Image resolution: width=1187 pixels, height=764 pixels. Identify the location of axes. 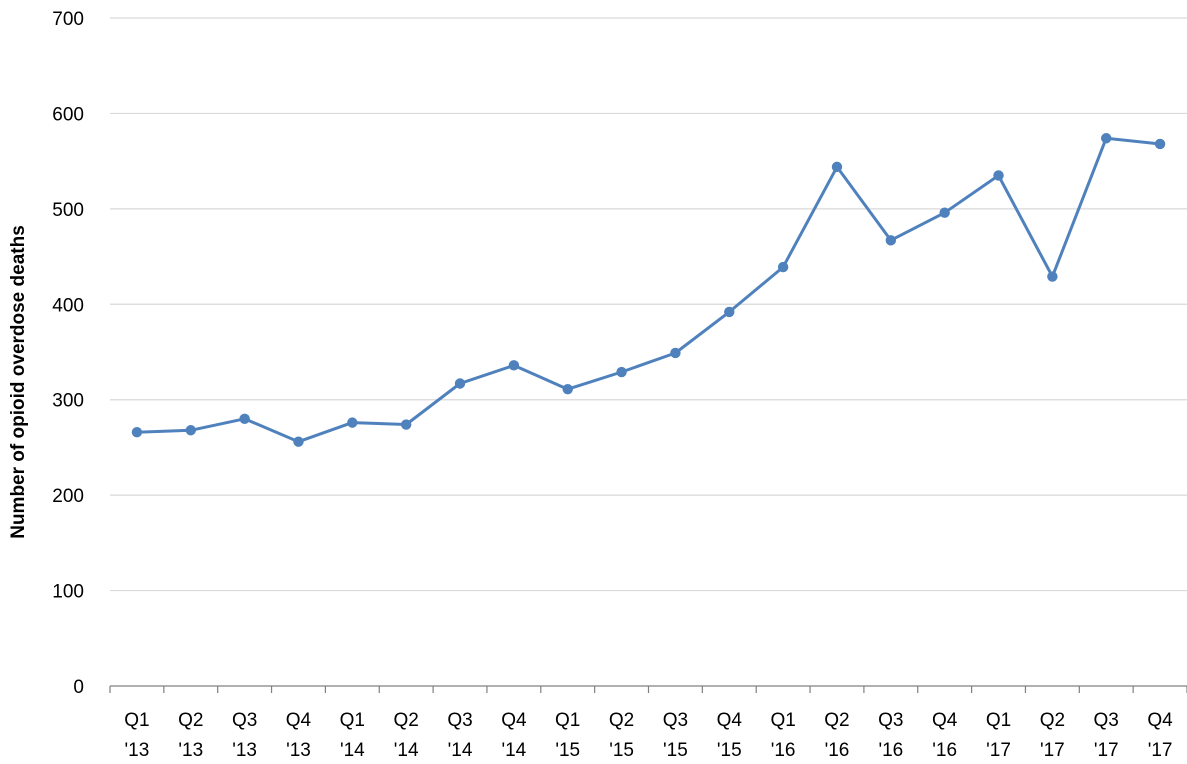
(648, 689).